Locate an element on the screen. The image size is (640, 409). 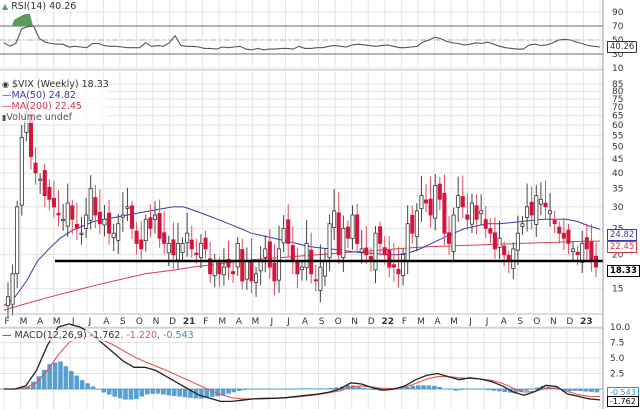
macd-value-tag: -1.762 is located at coordinates (623, 401).